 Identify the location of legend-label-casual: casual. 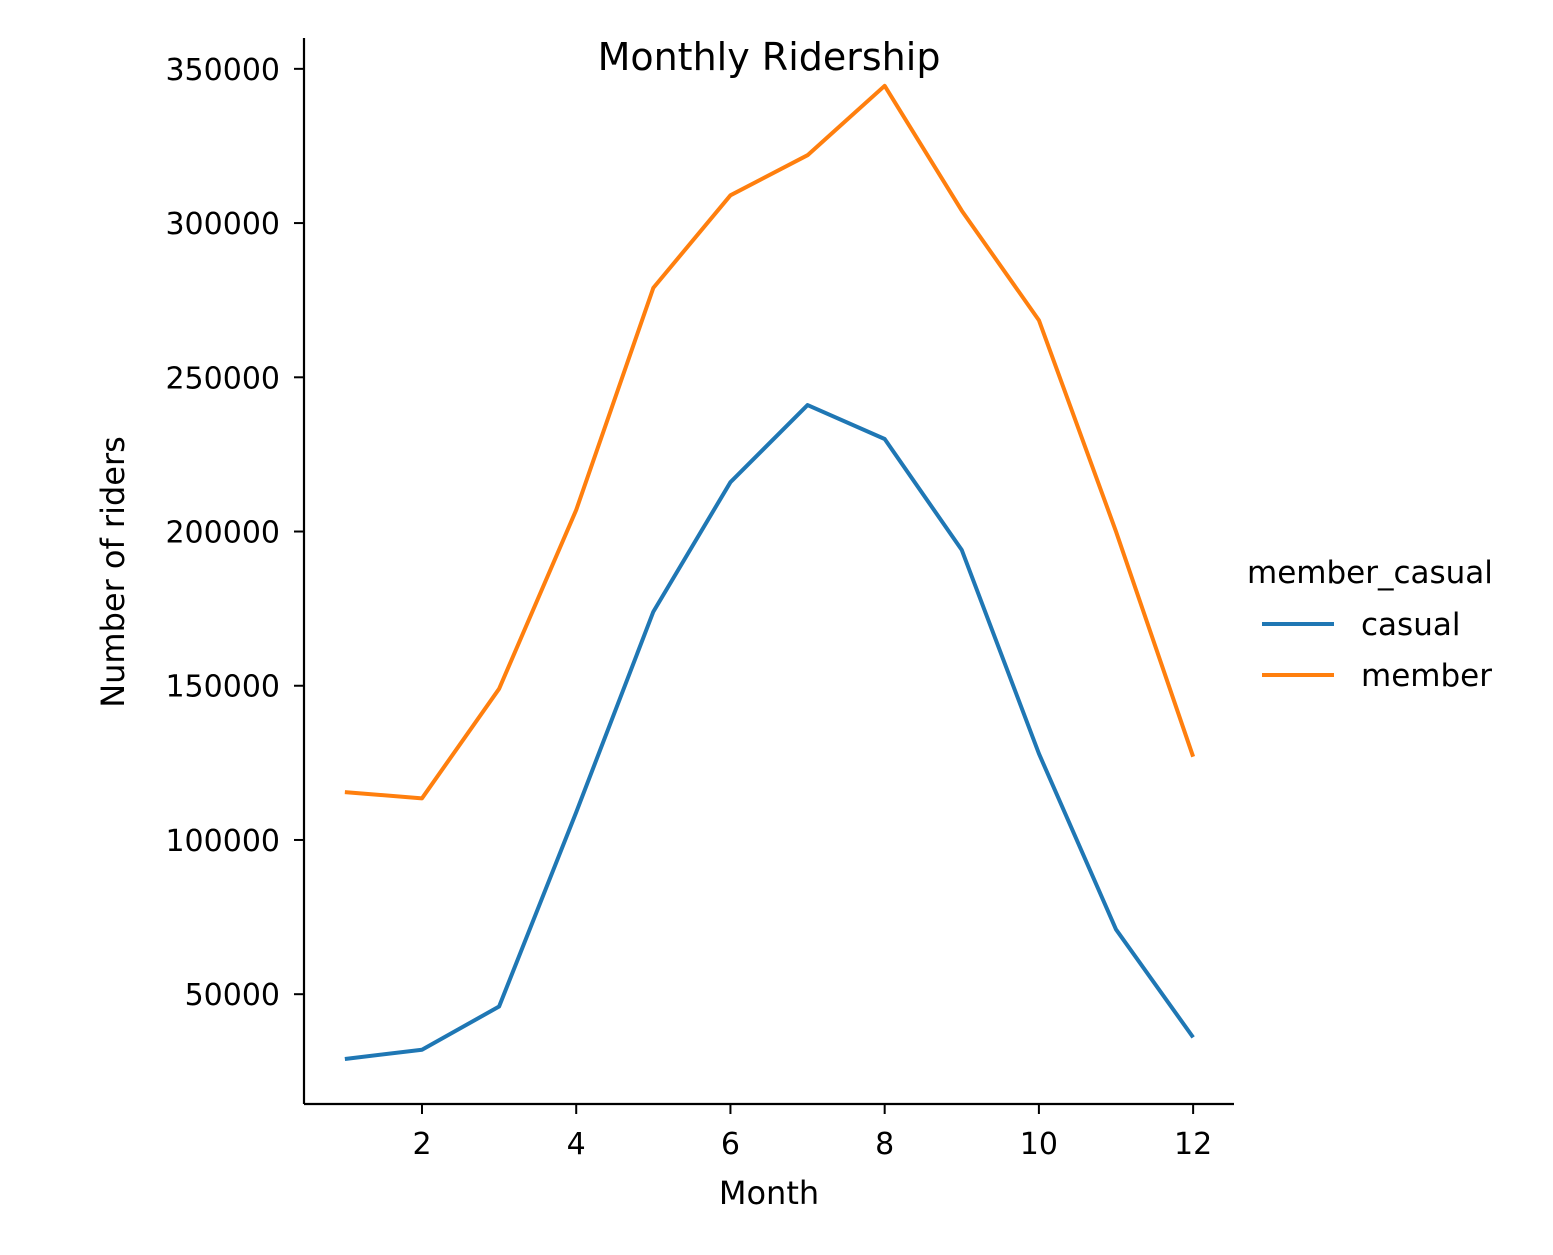
(1410, 625).